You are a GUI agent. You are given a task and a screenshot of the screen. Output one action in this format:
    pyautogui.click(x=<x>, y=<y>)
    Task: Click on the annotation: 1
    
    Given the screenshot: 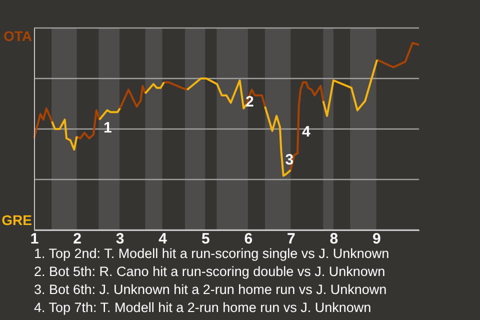 What is the action you would take?
    pyautogui.click(x=107, y=128)
    